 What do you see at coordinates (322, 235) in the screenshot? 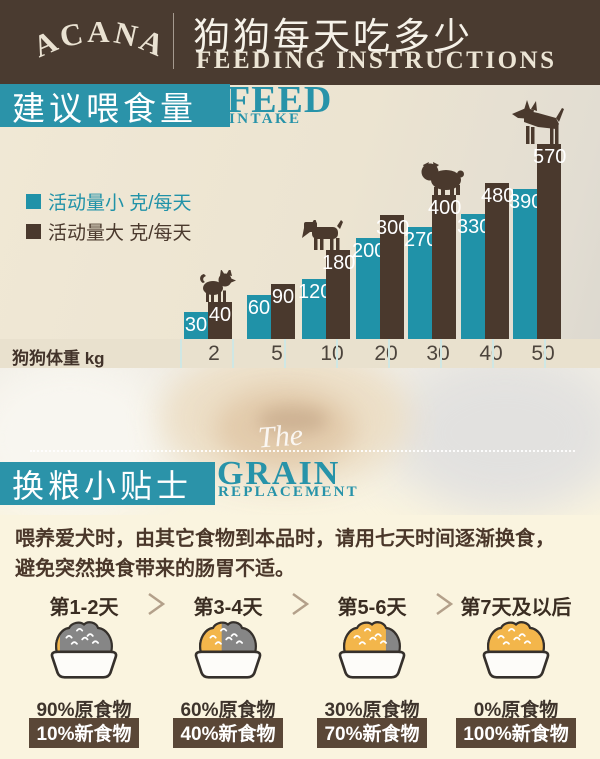
I see `dog-icon-schnauzer` at bounding box center [322, 235].